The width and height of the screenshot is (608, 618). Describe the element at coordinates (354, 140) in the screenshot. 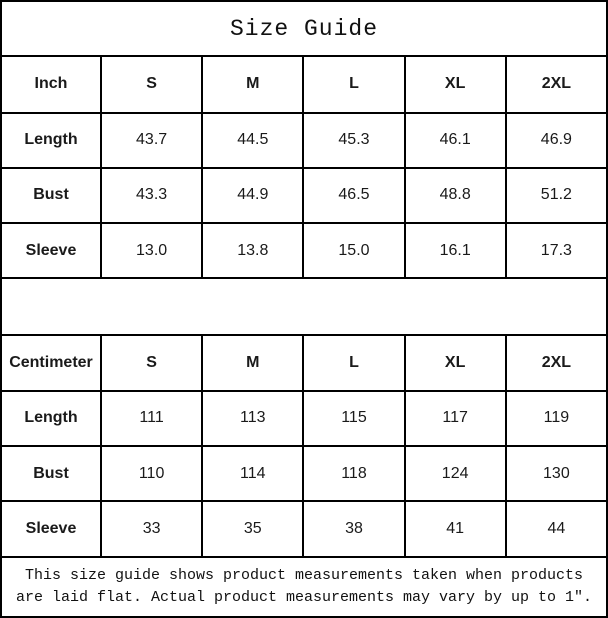

I see `measurement-value: 45.3` at that location.